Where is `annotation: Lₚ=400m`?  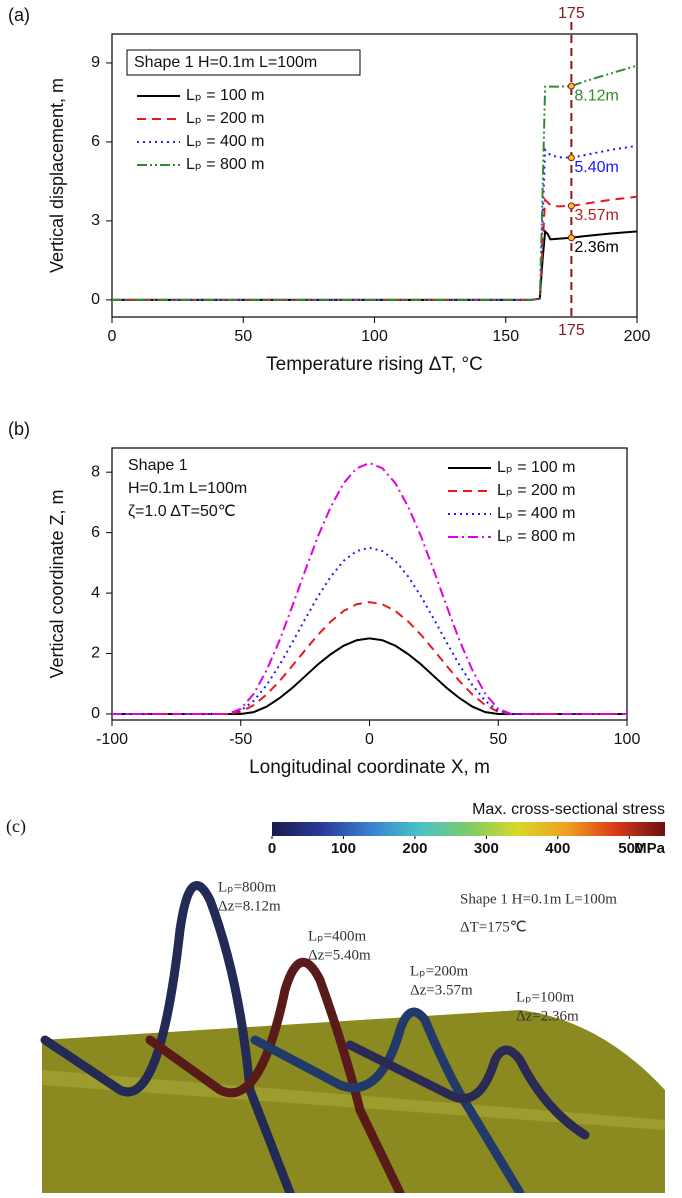
annotation: Lₚ=400m is located at coordinates (337, 936).